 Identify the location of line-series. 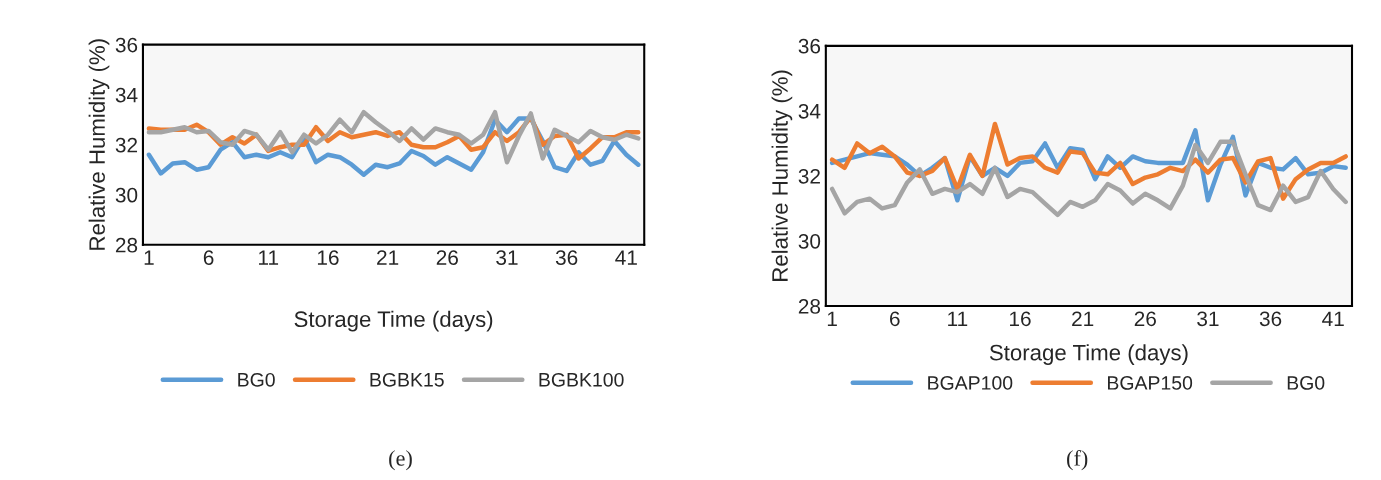
(1088, 178).